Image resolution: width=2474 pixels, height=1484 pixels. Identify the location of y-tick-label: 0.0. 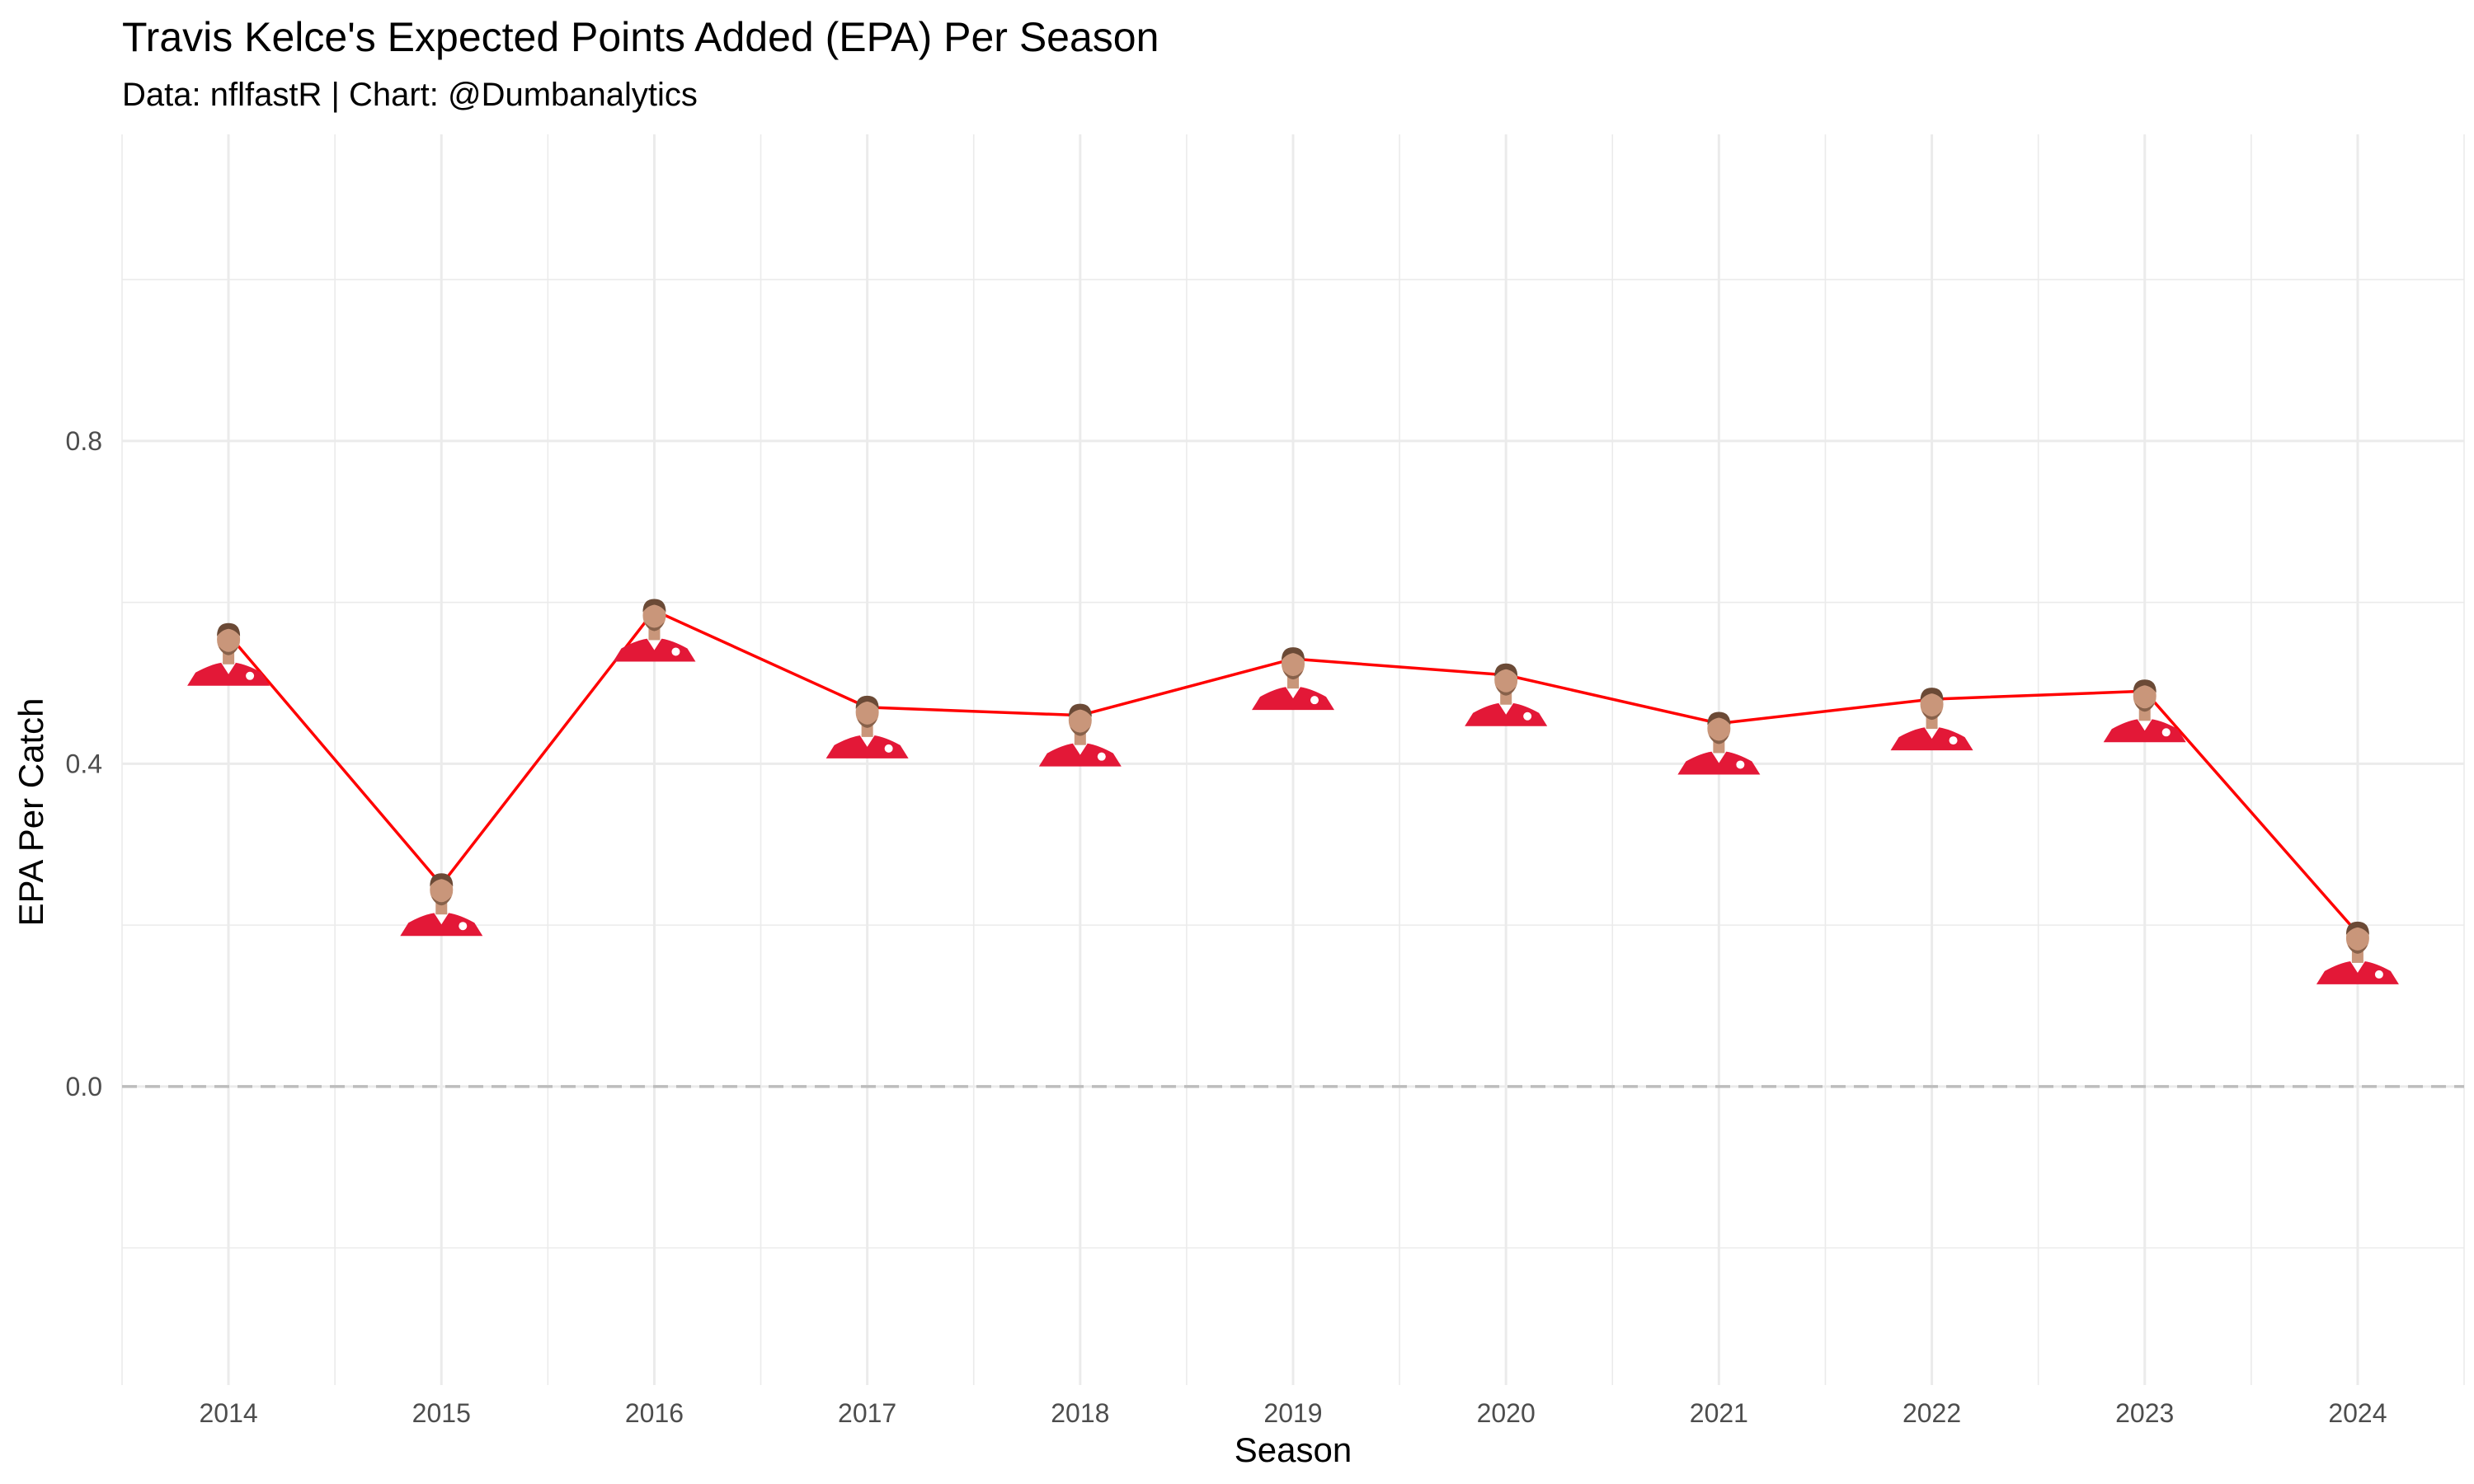
(84, 1086).